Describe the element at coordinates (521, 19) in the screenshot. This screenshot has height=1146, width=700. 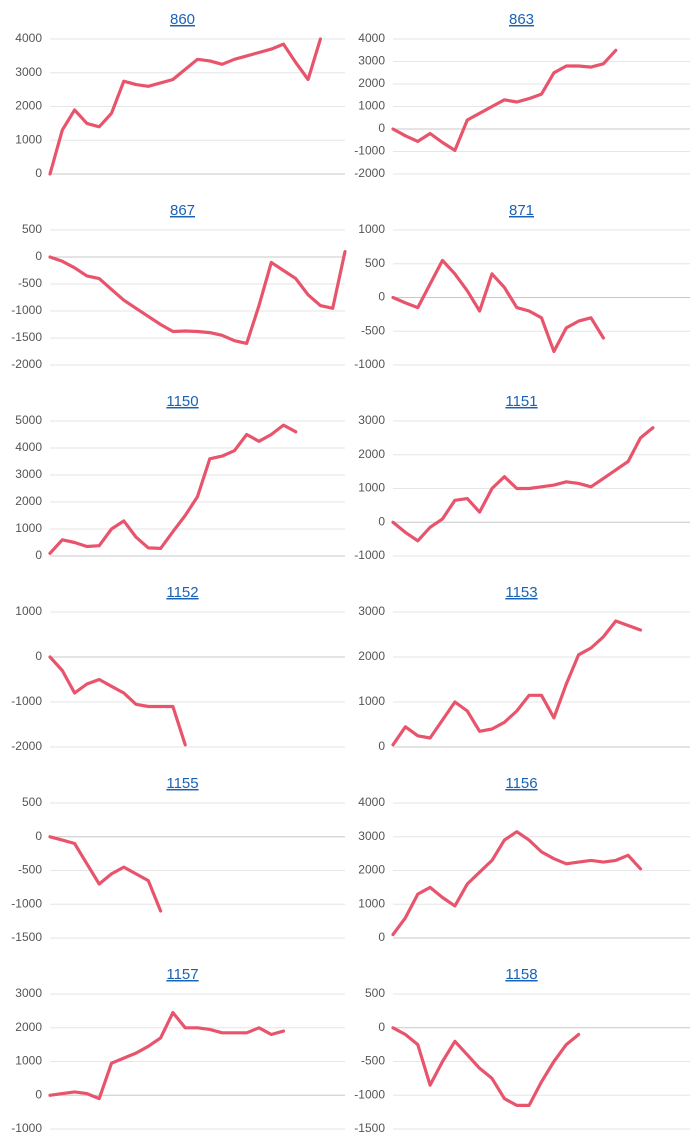
I see `chart-title: 863` at that location.